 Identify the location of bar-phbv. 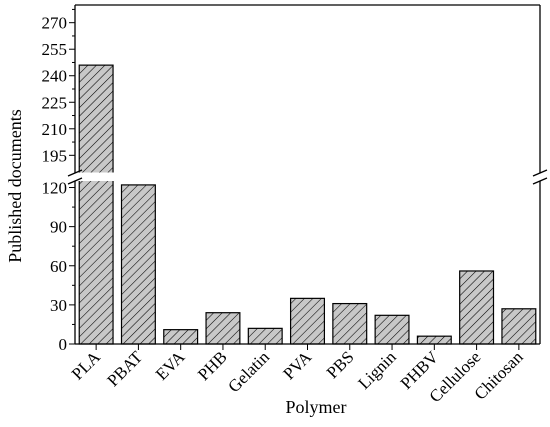
(434, 340).